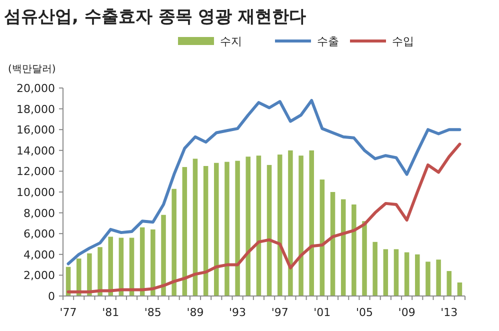 The image size is (499, 331). I want to click on y-axis-title: (백만달러), so click(32, 69).